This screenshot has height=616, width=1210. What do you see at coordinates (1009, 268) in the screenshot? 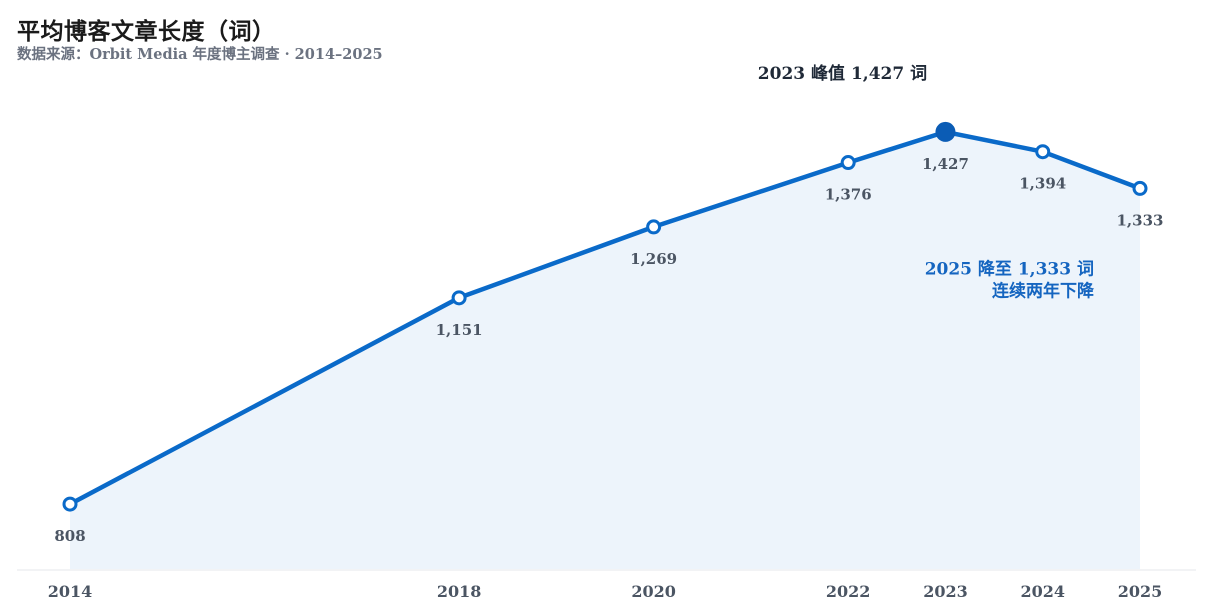
I see `decline-annotation-line: 2025 降至 1,333 词` at bounding box center [1009, 268].